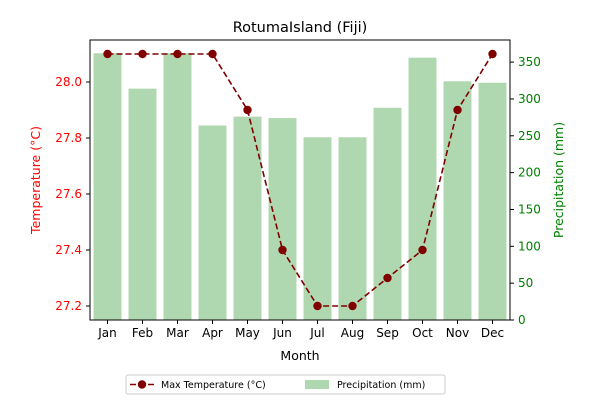  What do you see at coordinates (387, 333) in the screenshot?
I see `x-tick-label: Sep` at bounding box center [387, 333].